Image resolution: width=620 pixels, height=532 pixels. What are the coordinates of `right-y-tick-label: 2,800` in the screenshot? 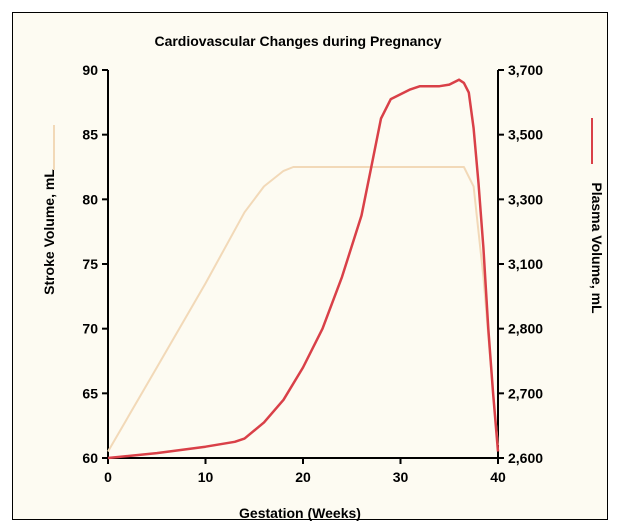 It's located at (525, 329).